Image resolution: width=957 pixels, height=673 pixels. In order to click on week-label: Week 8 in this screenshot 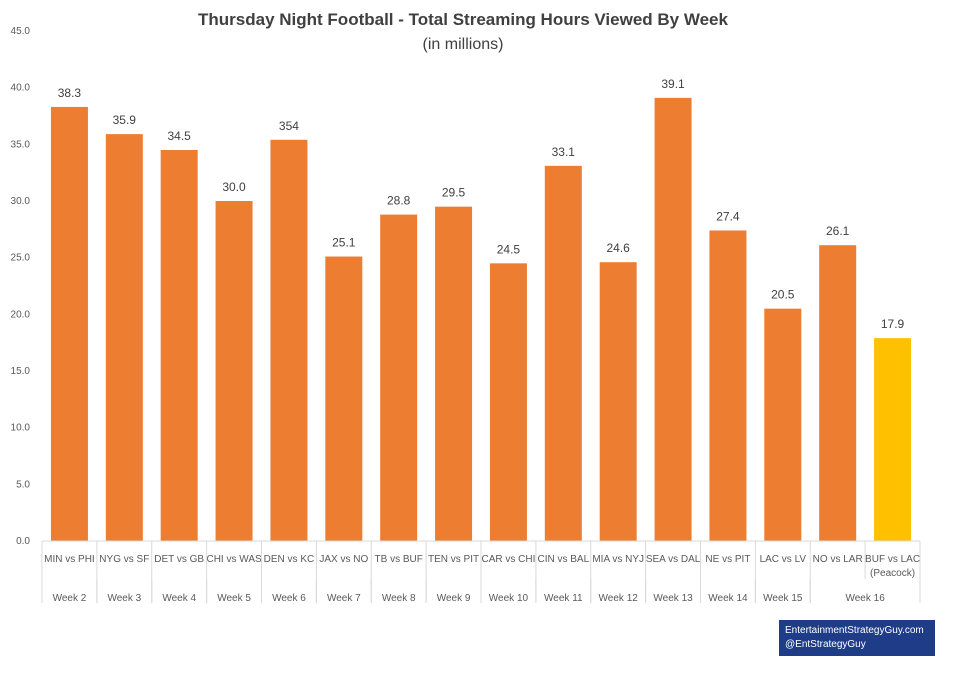, I will do `click(399, 598)`.